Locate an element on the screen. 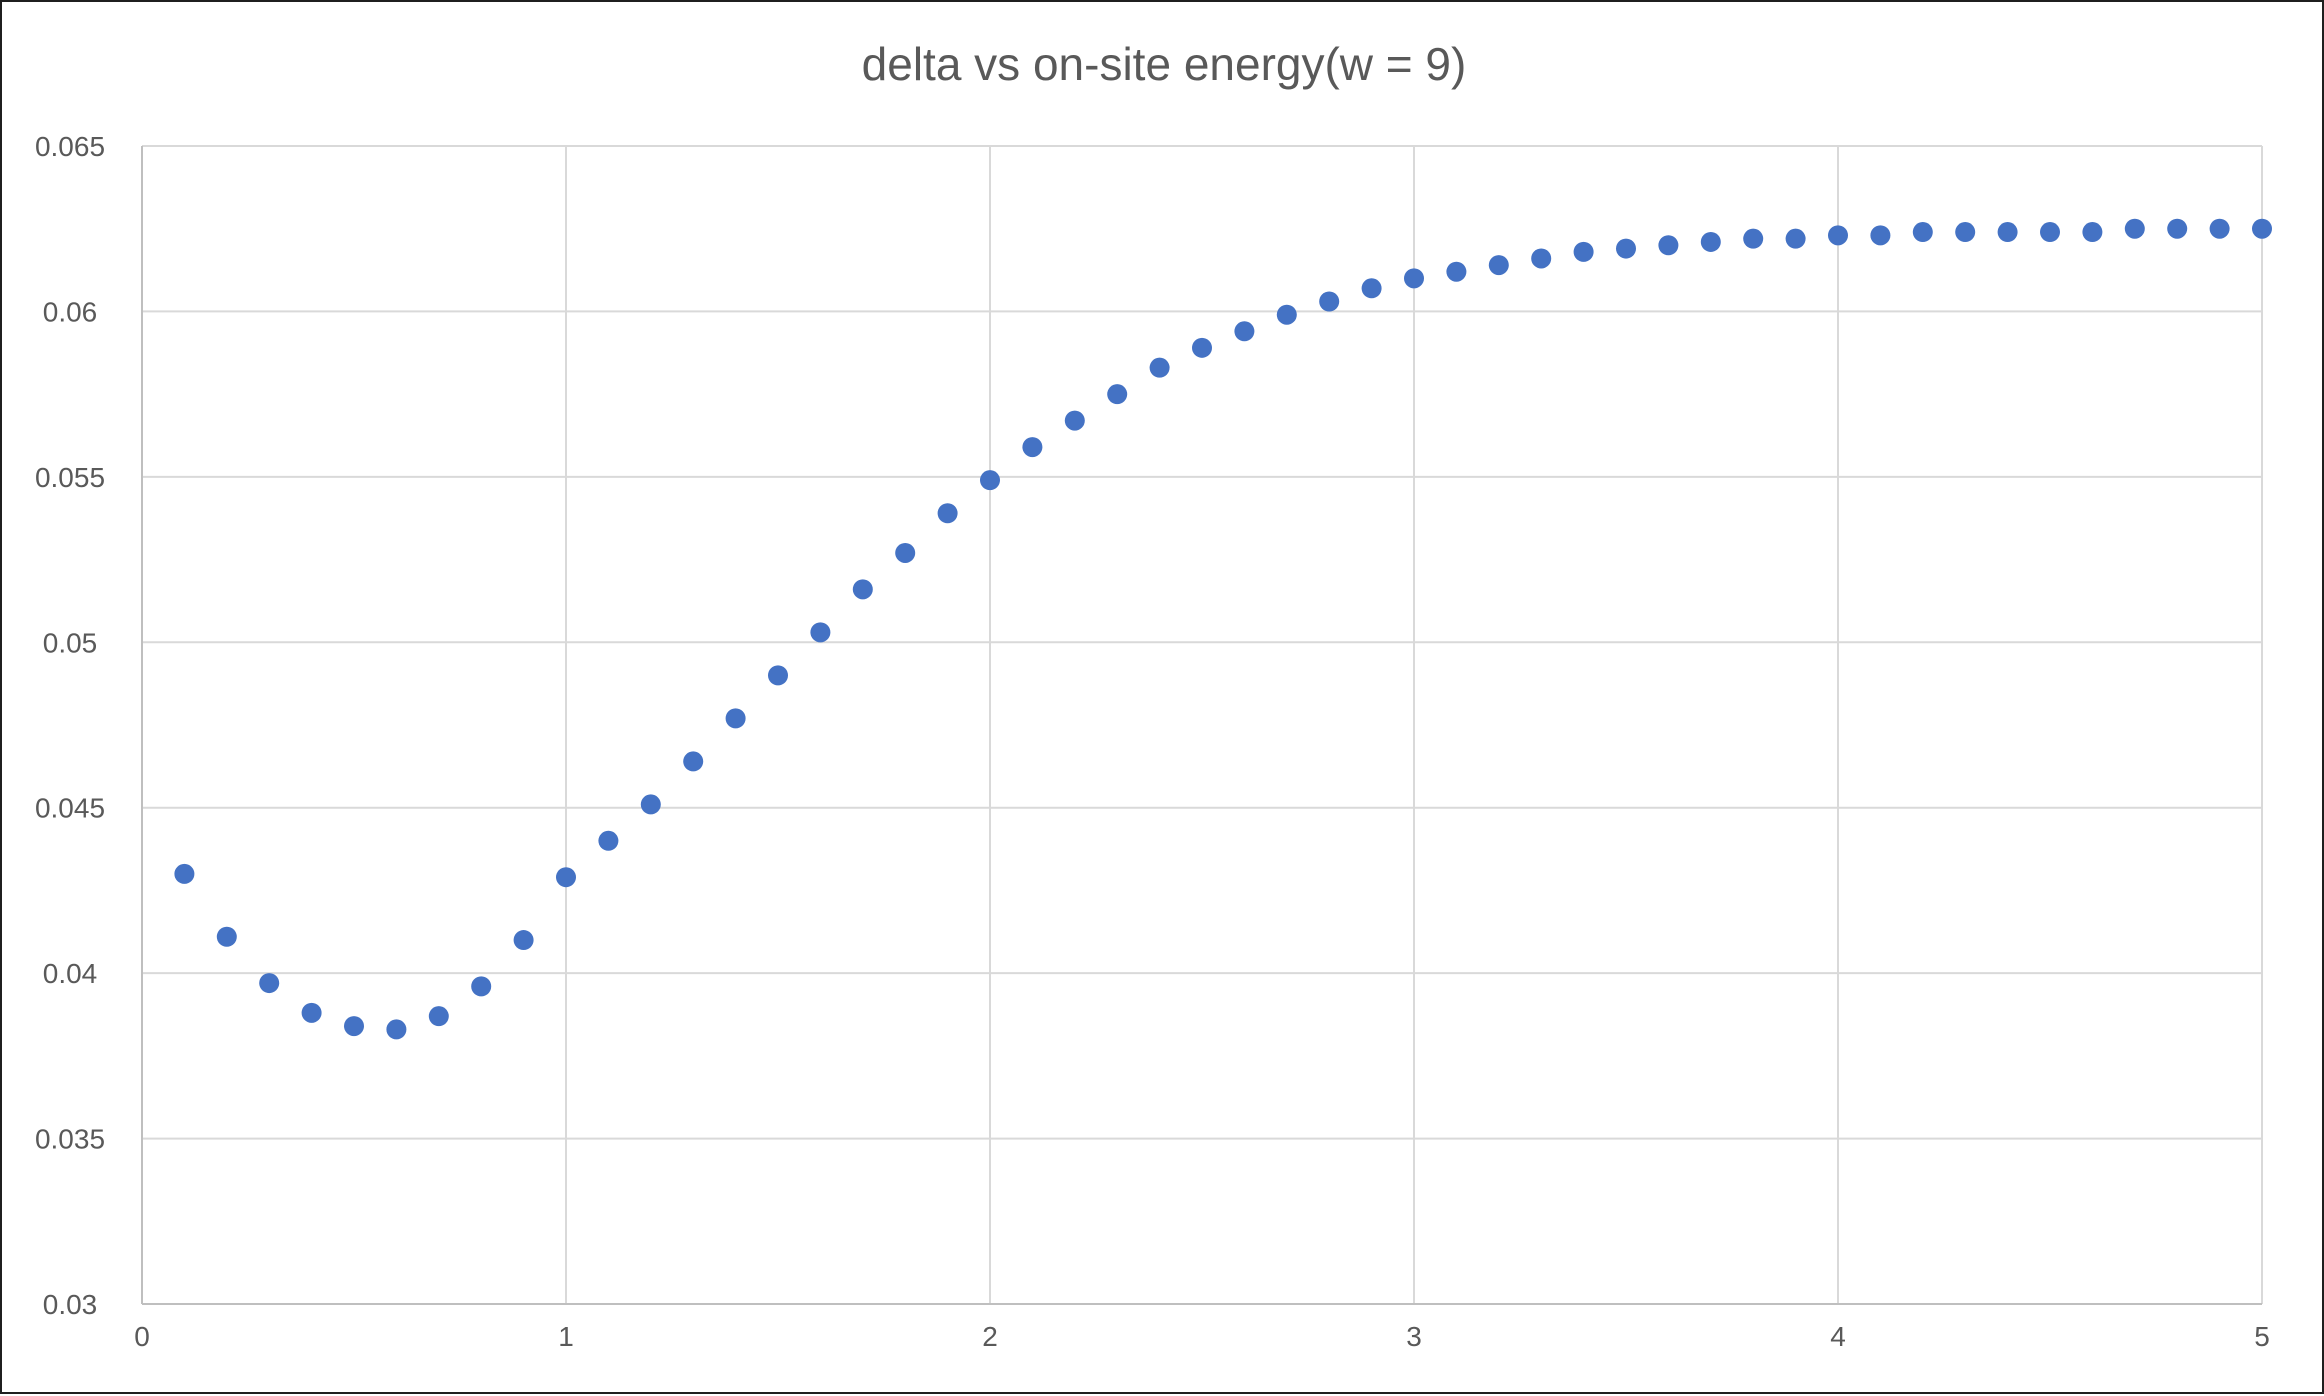  y-axis-tick-labels: 0.03 0.035 0.04 0.045 0.05 0.055 0.06 0.065 is located at coordinates (70, 725).